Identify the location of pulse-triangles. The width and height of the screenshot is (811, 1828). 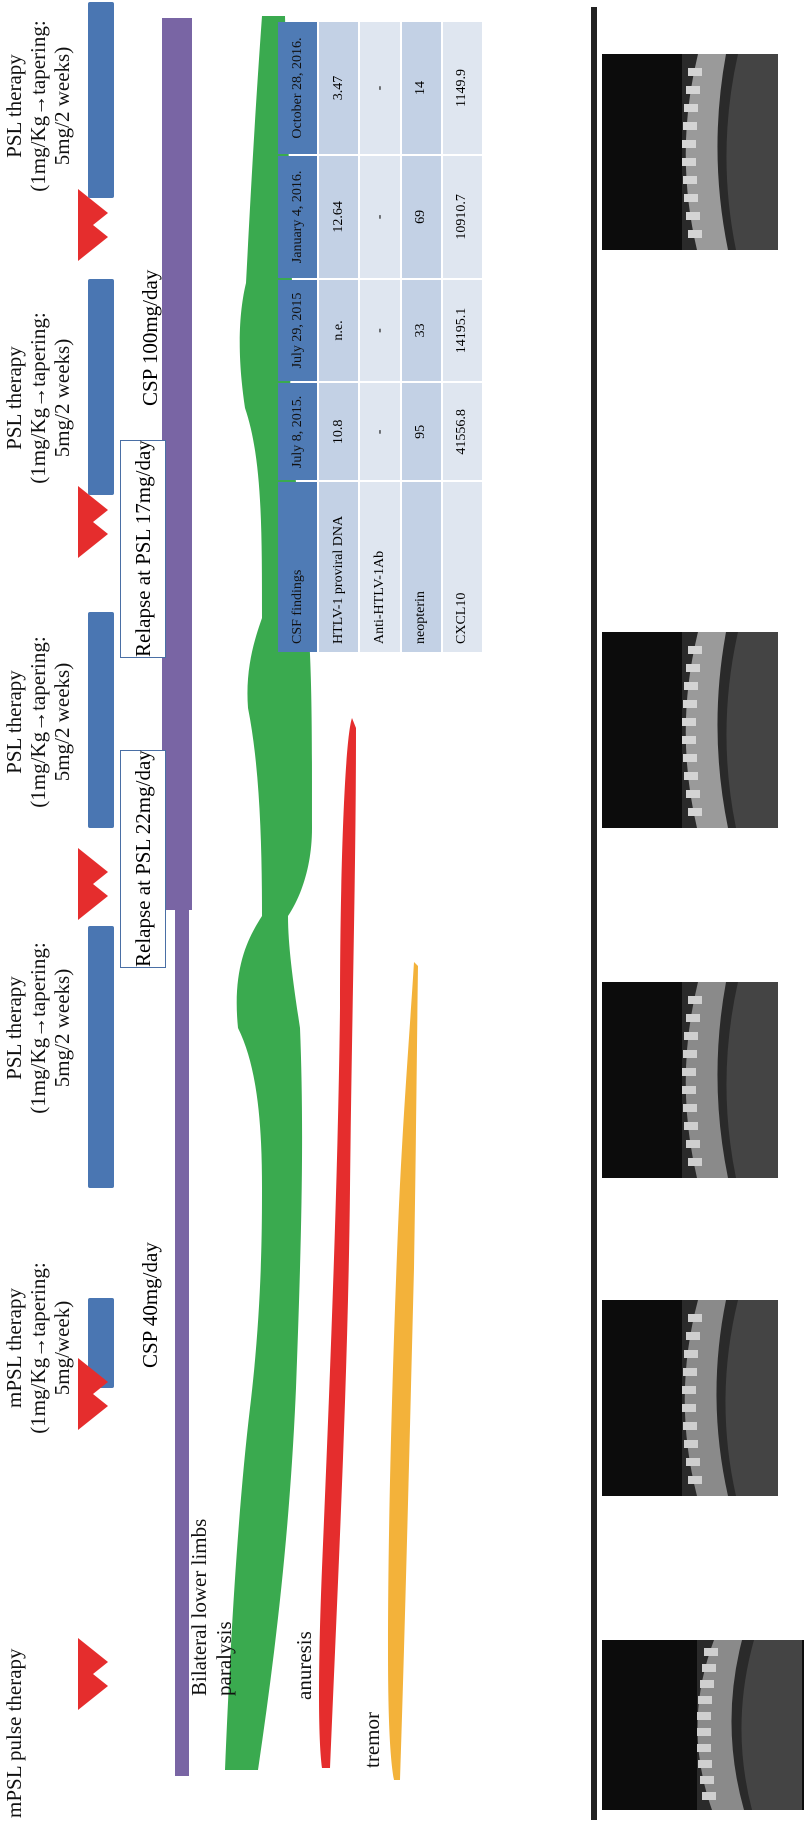
(93, 949).